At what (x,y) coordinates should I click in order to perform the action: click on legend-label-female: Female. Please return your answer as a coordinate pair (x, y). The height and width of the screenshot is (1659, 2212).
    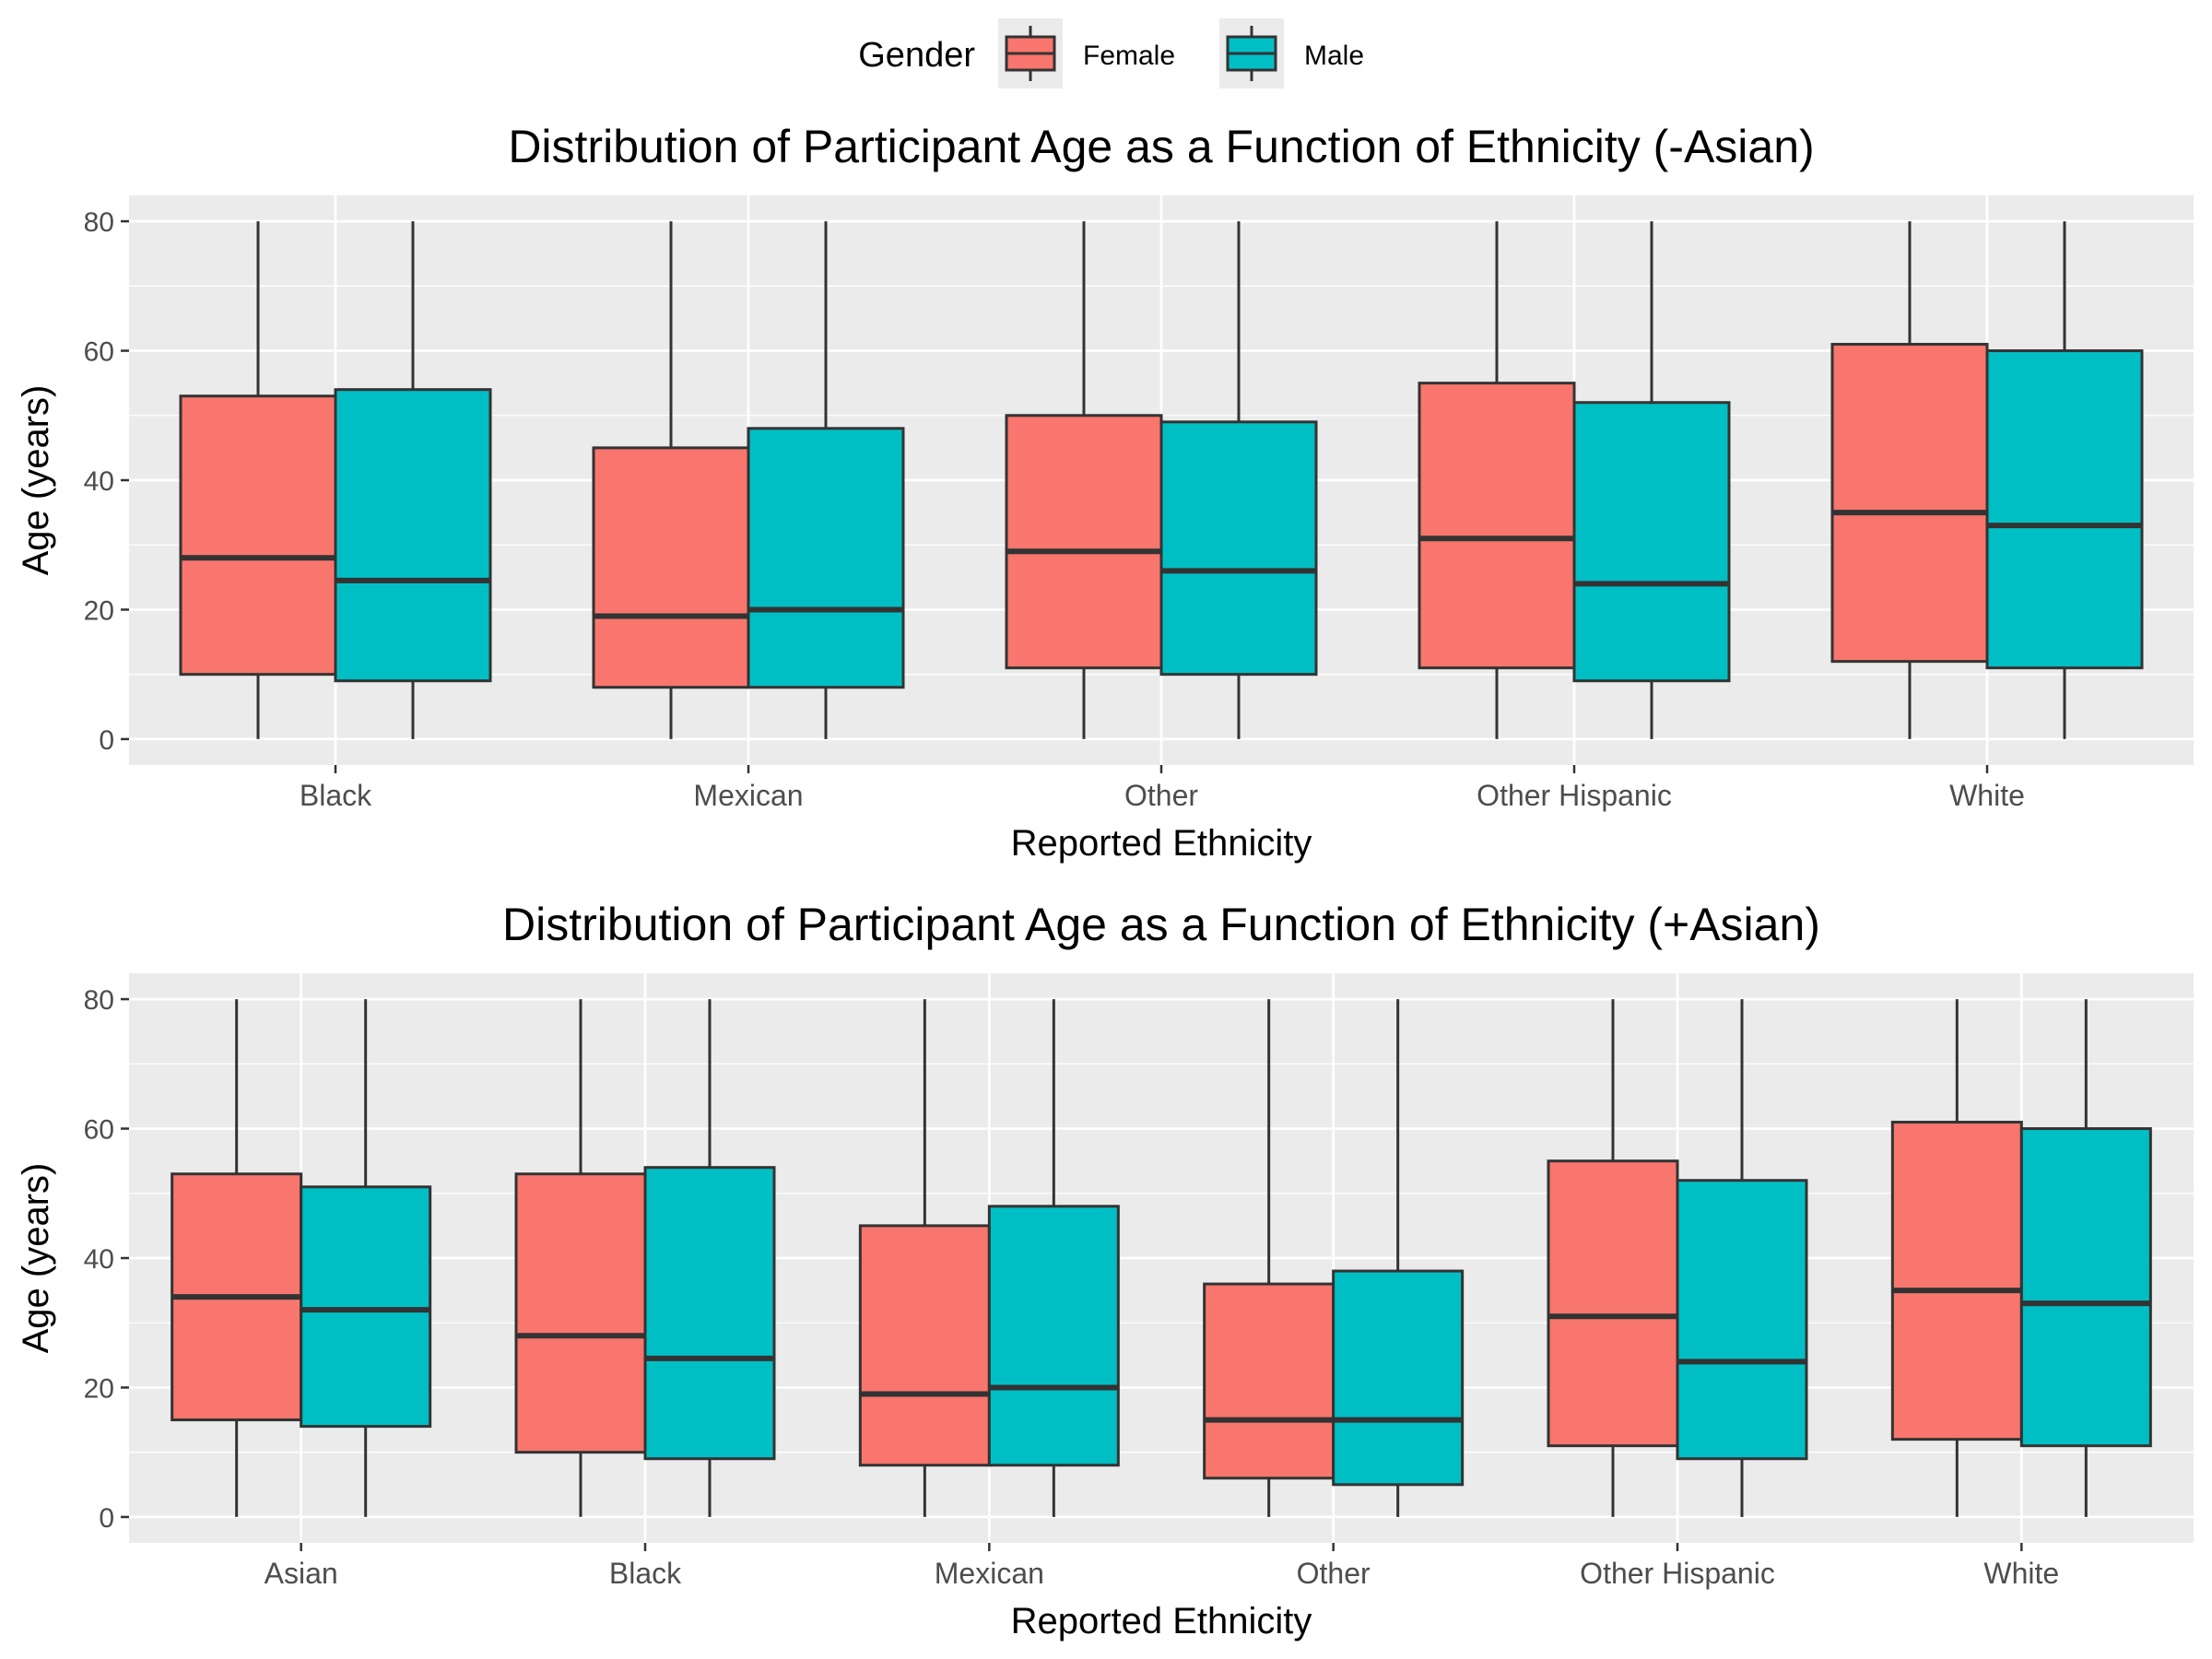
    Looking at the image, I should click on (1129, 56).